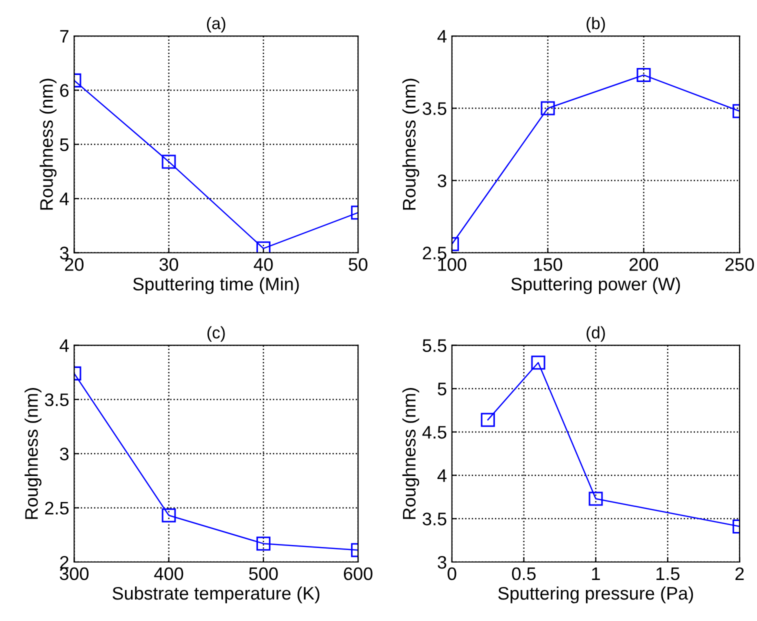  What do you see at coordinates (74, 573) in the screenshot?
I see `x-tick-label: 300` at bounding box center [74, 573].